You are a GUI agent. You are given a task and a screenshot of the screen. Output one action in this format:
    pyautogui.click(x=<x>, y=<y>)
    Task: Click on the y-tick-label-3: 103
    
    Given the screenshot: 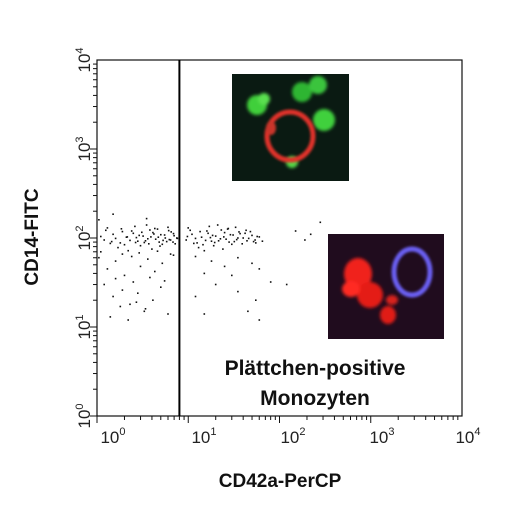 What is the action you would take?
    pyautogui.click(x=84, y=148)
    